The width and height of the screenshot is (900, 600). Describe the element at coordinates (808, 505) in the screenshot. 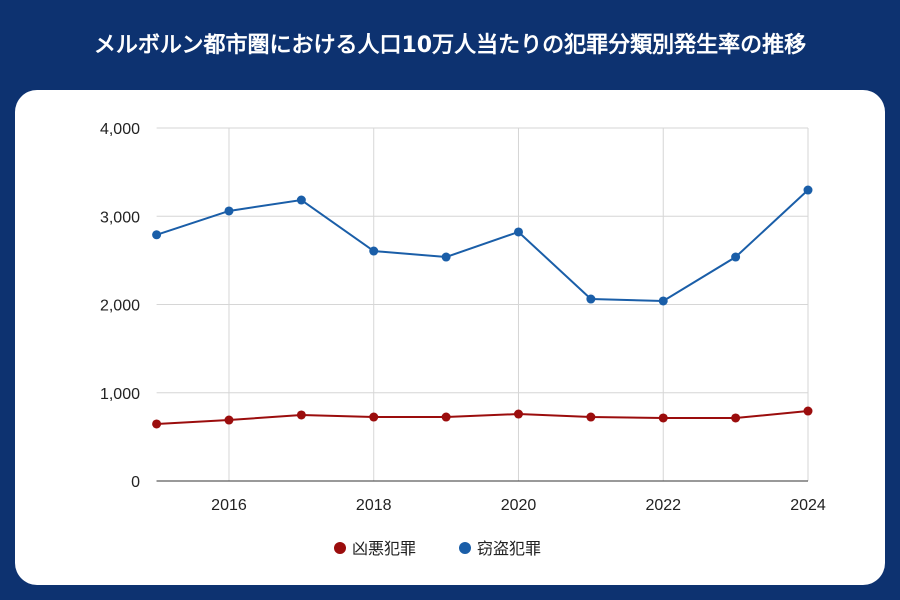

I see `x-tick-label: 2024` at that location.